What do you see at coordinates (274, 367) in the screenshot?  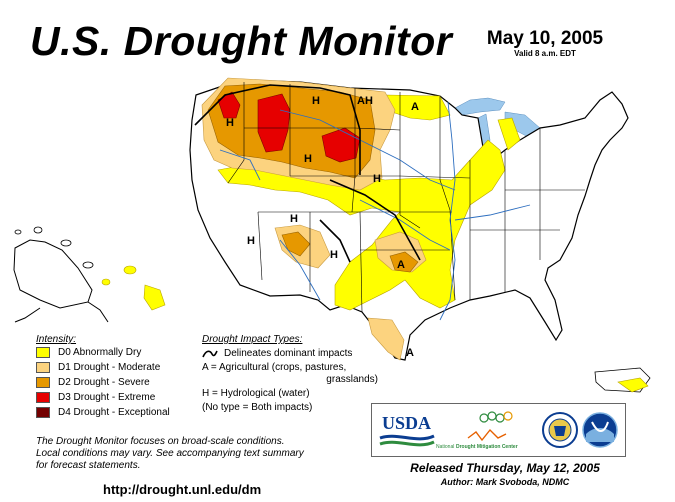 I see `impact-agricultural-label: A = Agricultural (crops, pastures,` at bounding box center [274, 367].